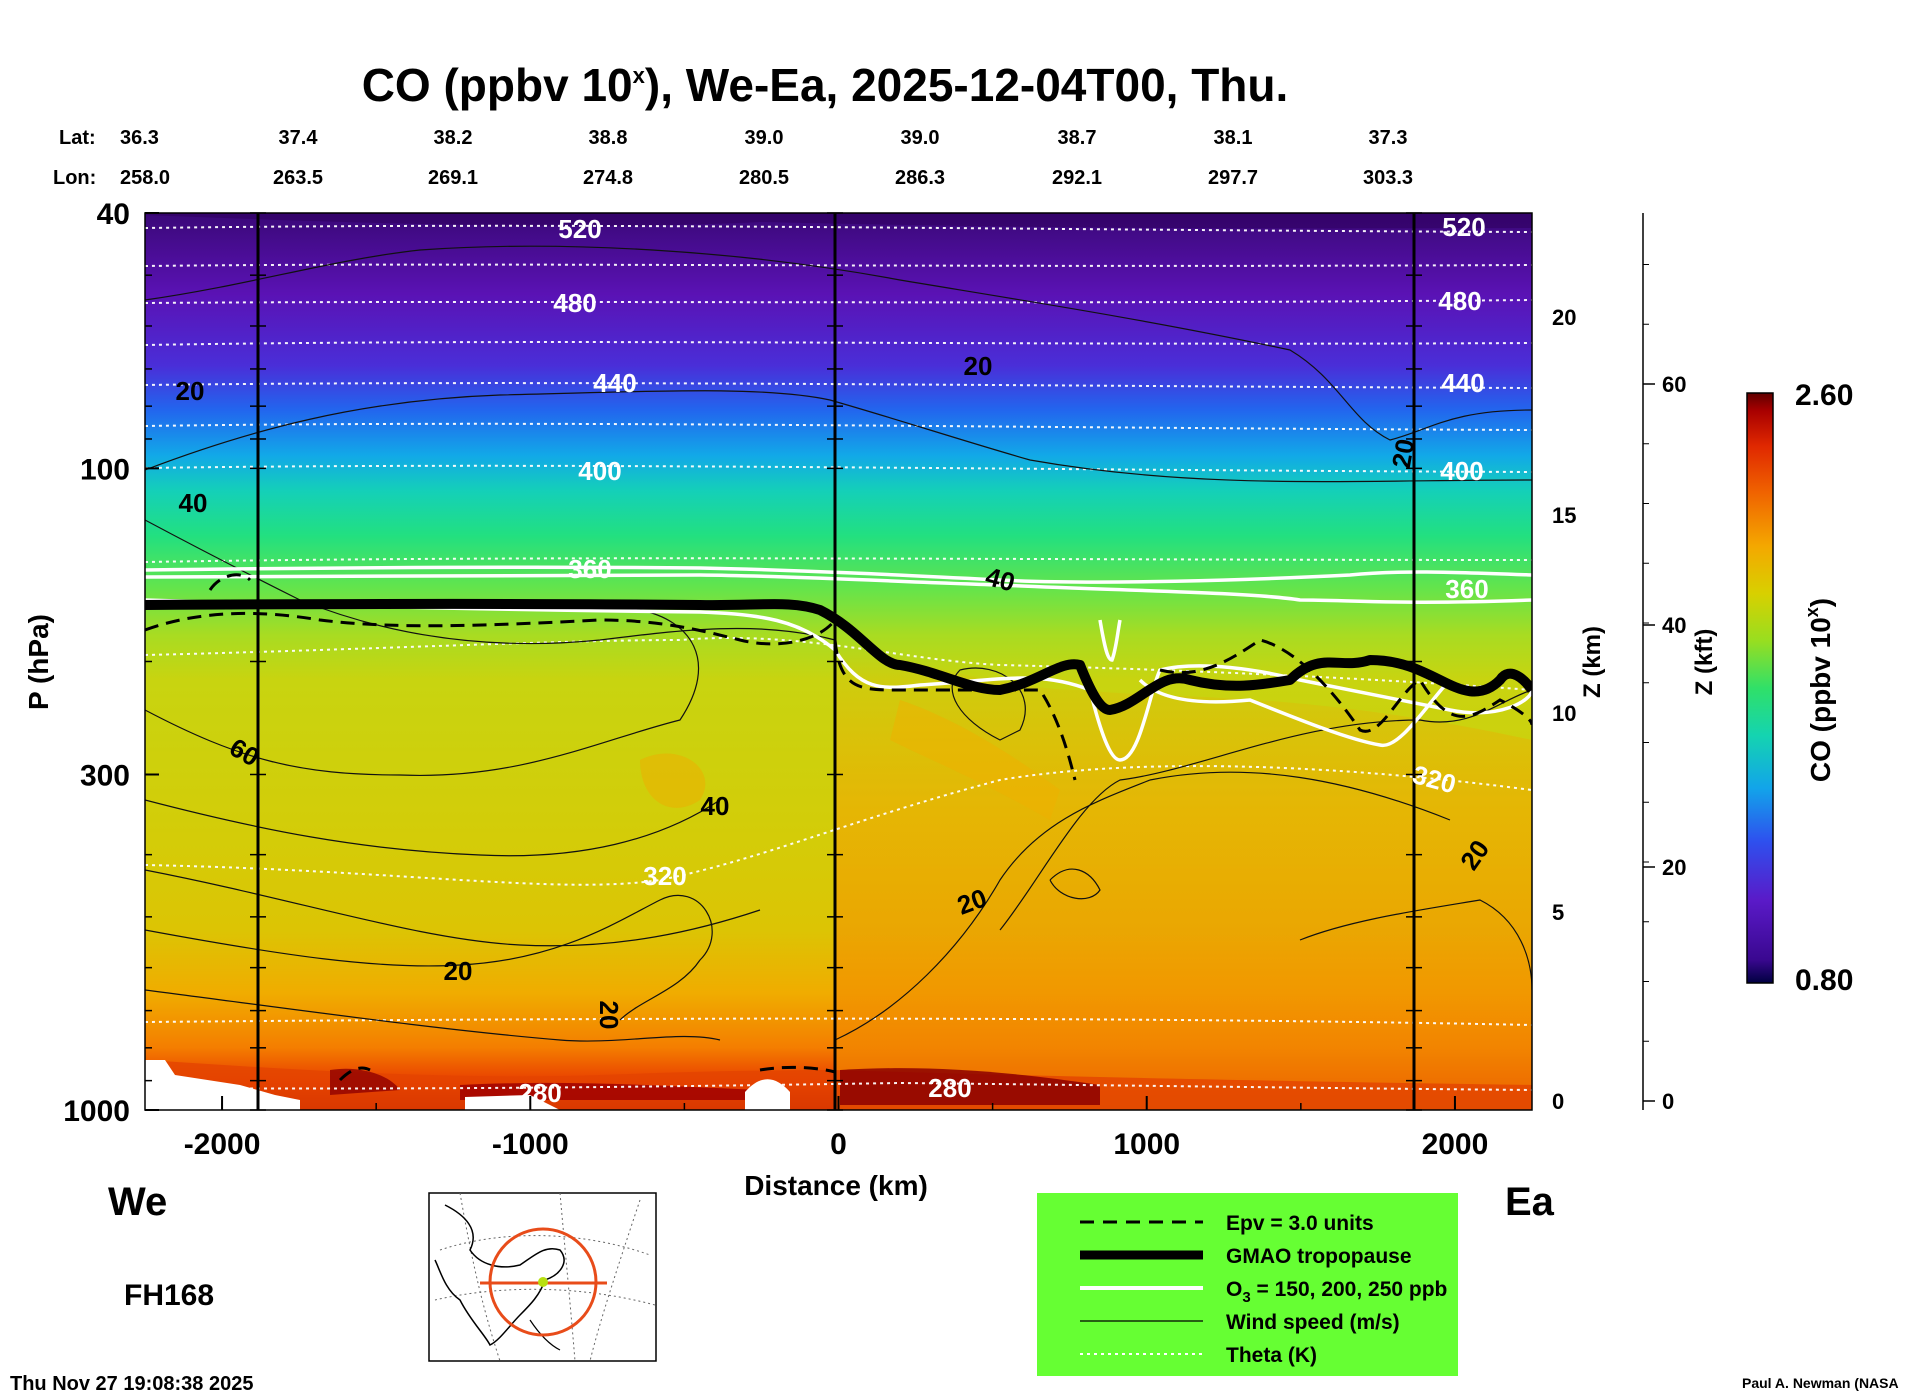 Image resolution: width=1926 pixels, height=1394 pixels. What do you see at coordinates (1300, 1223) in the screenshot?
I see `legend-label: Epv = 3.0 units` at bounding box center [1300, 1223].